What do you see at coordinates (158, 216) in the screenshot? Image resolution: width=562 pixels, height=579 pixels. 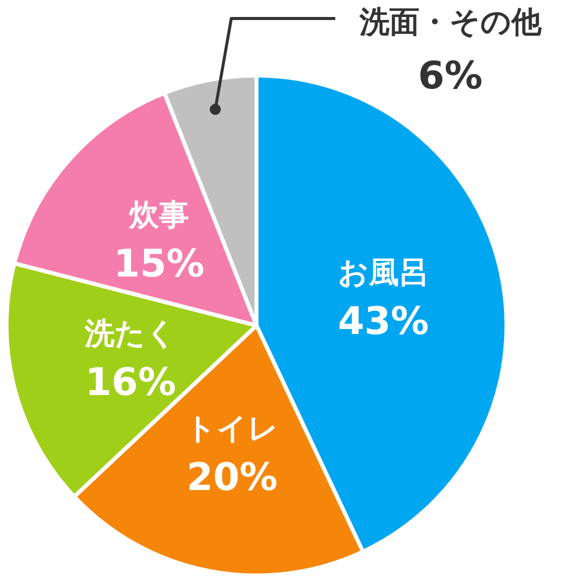 I see `slice-label: 炊事` at bounding box center [158, 216].